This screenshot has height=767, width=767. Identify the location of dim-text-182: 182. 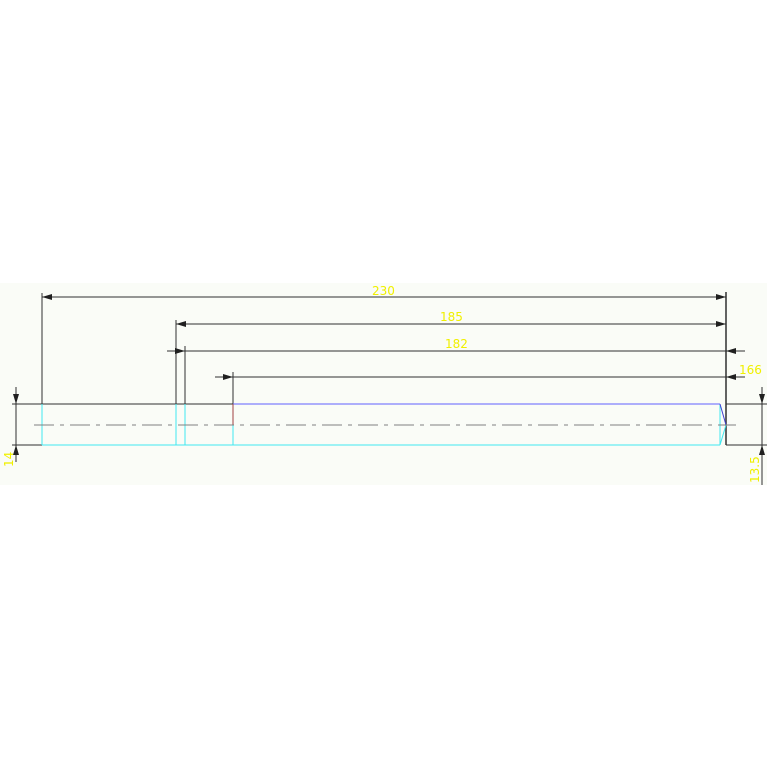
(456, 344).